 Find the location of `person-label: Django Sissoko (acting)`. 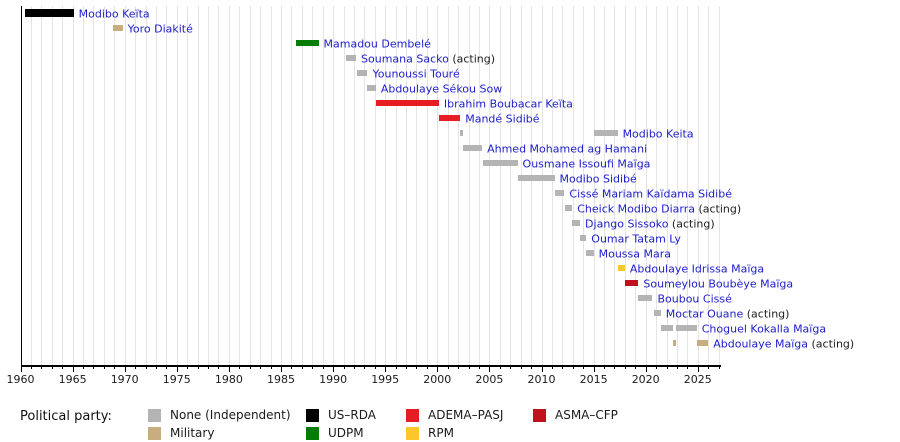

person-label: Django Sissoko (acting) is located at coordinates (650, 223).